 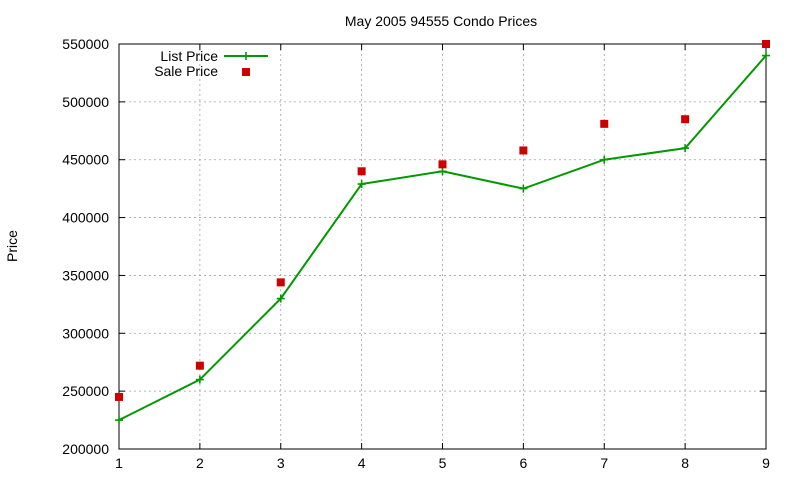 What do you see at coordinates (85, 391) in the screenshot?
I see `y-tick-label: 250000` at bounding box center [85, 391].